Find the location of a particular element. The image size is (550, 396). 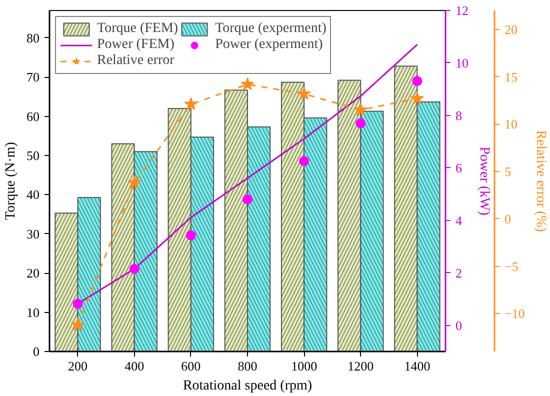

y3-tick-label: 5 is located at coordinates (507, 172).